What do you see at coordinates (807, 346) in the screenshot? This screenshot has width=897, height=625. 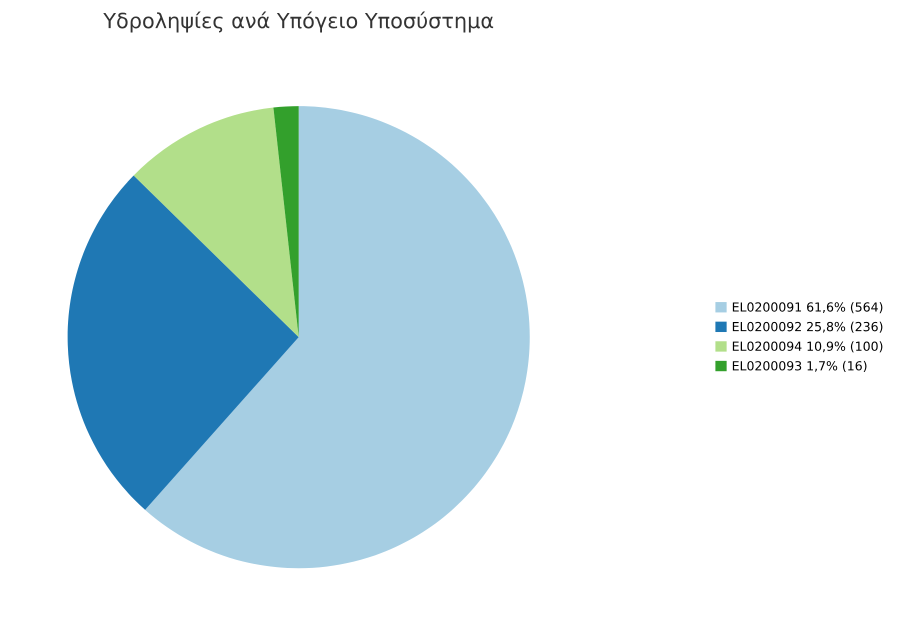 I see `legend-label: EL0200094 10,9% (100)` at bounding box center [807, 346].